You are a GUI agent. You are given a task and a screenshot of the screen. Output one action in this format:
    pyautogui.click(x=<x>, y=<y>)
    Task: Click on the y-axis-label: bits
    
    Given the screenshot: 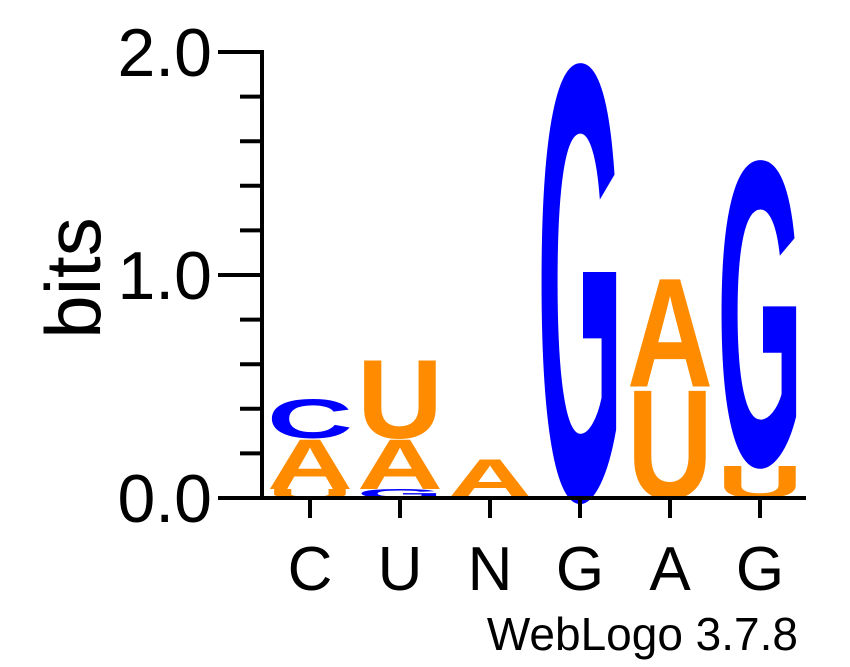 What is the action you would take?
    pyautogui.click(x=73, y=277)
    